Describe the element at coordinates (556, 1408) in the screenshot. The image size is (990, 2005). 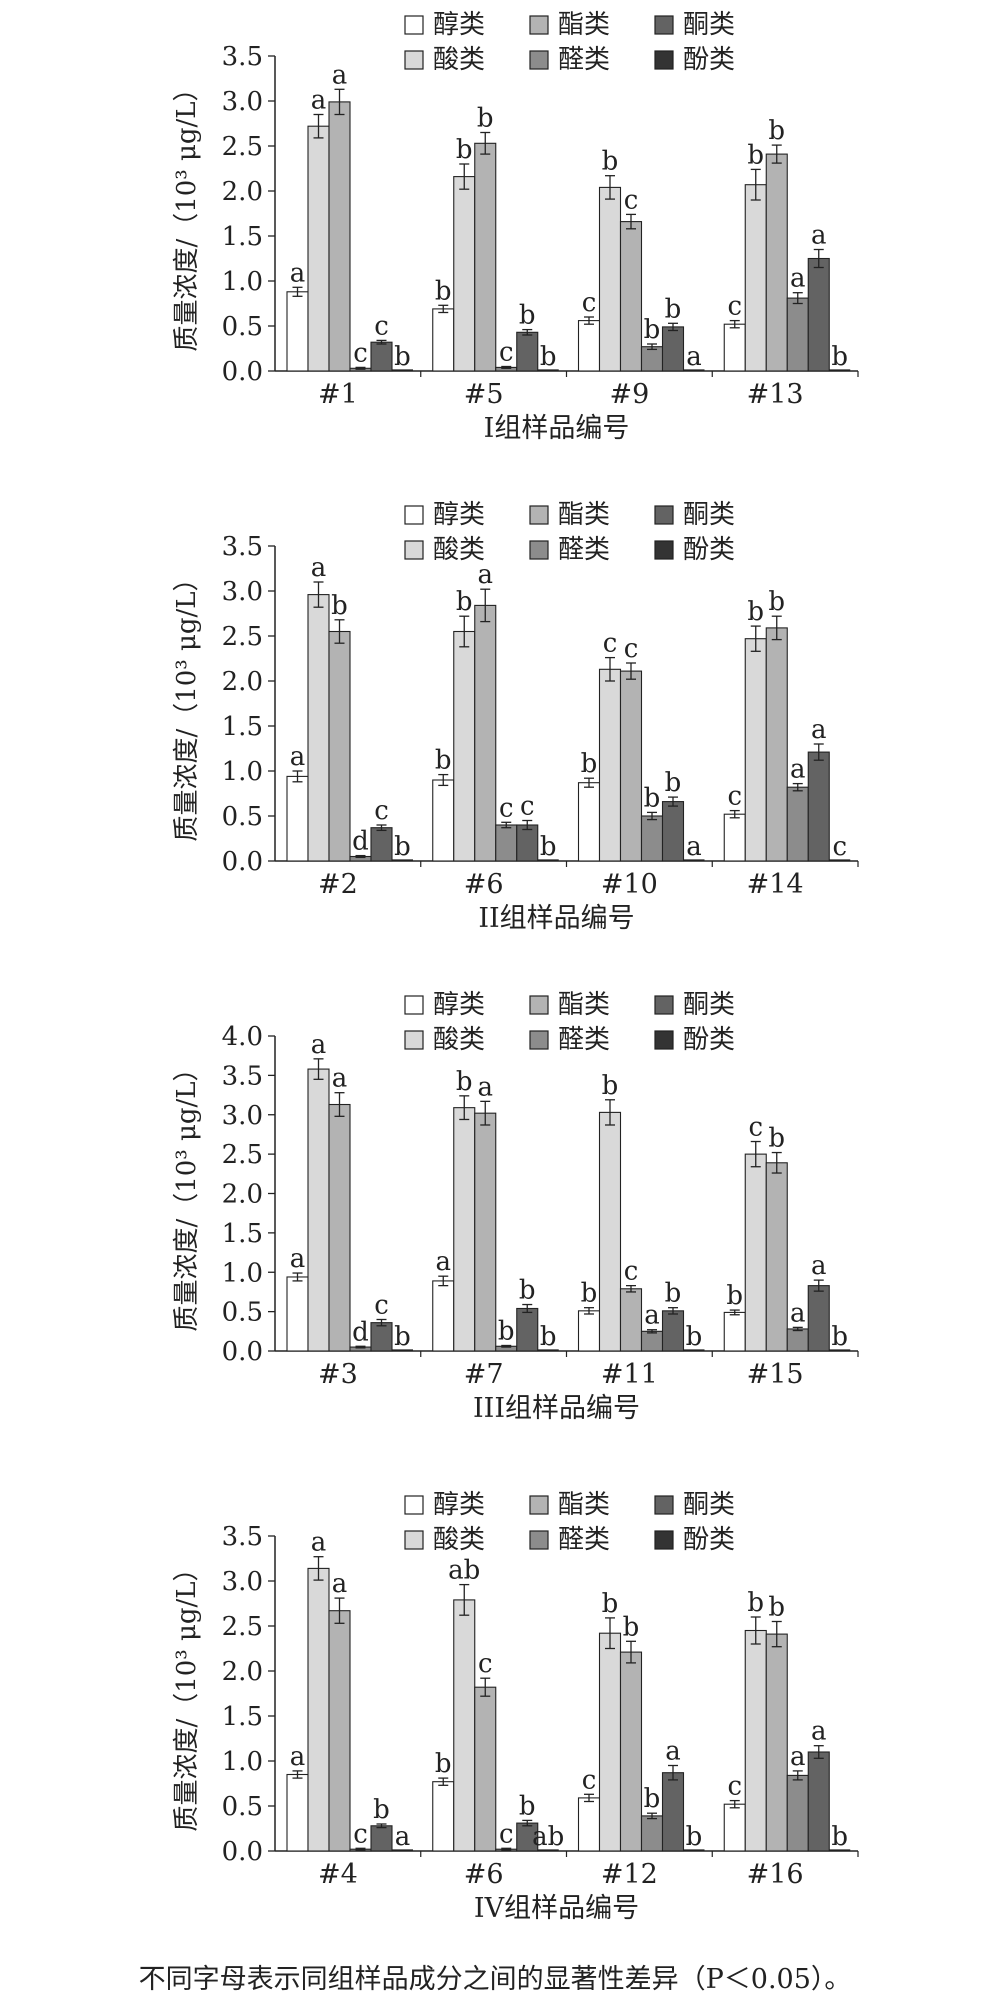
I see `x-axis-label: III组样品编号` at that location.